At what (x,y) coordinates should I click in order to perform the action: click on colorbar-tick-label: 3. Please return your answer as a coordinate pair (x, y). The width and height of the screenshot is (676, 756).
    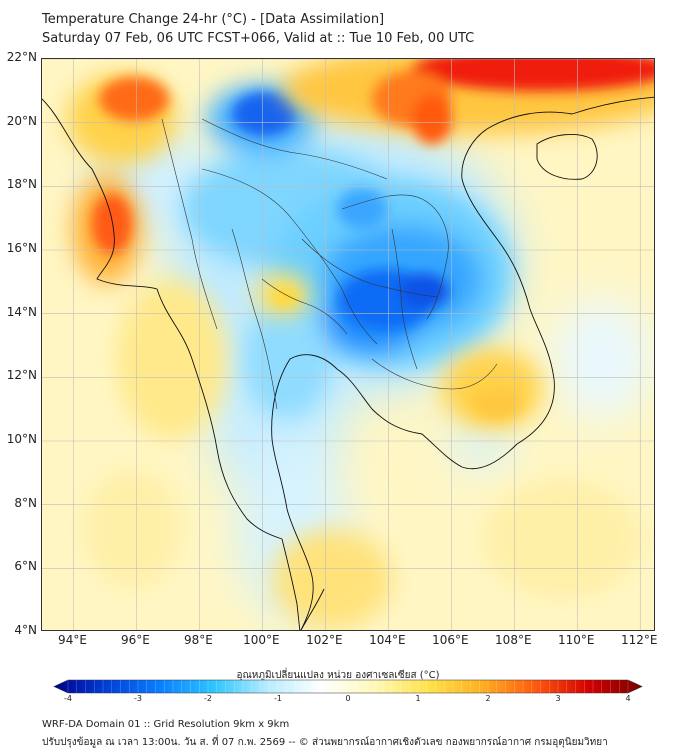
    Looking at the image, I should click on (558, 698).